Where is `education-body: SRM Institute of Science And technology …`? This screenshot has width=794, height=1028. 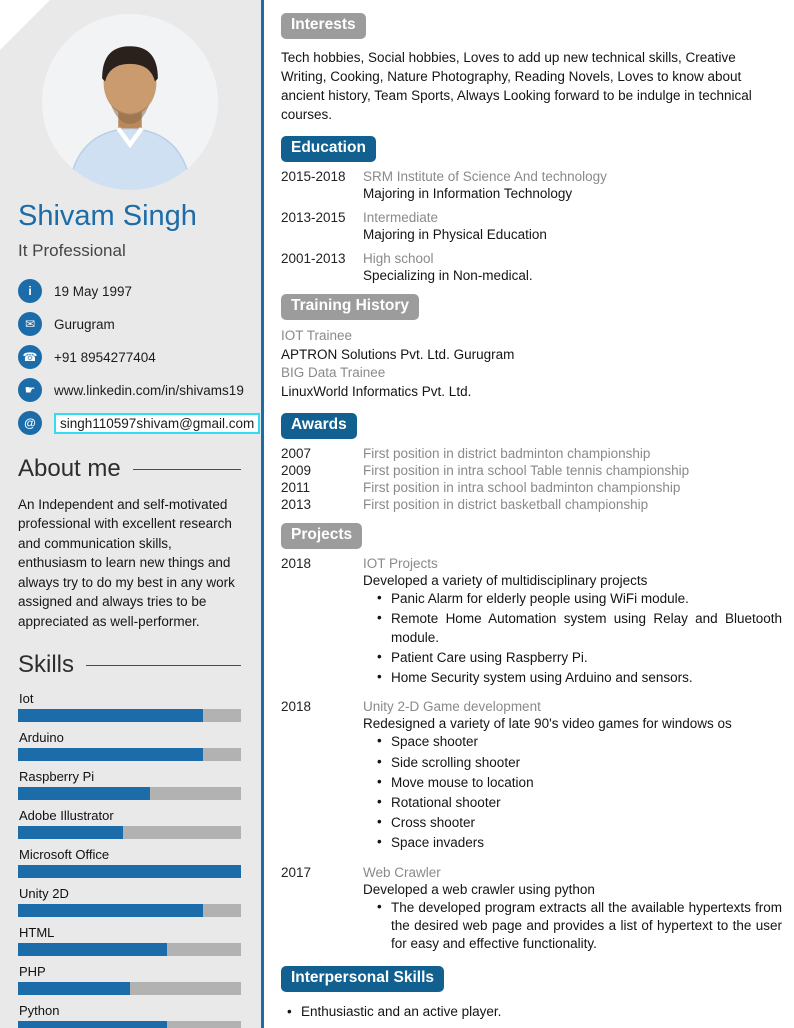
education-body: SRM Institute of Science And technology … is located at coordinates (485, 185).